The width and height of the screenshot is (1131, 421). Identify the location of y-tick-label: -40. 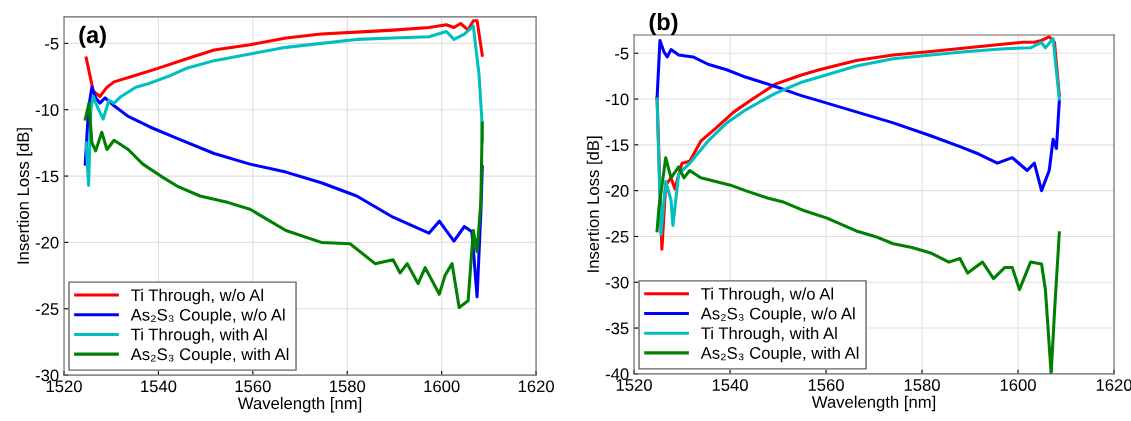
(617, 374).